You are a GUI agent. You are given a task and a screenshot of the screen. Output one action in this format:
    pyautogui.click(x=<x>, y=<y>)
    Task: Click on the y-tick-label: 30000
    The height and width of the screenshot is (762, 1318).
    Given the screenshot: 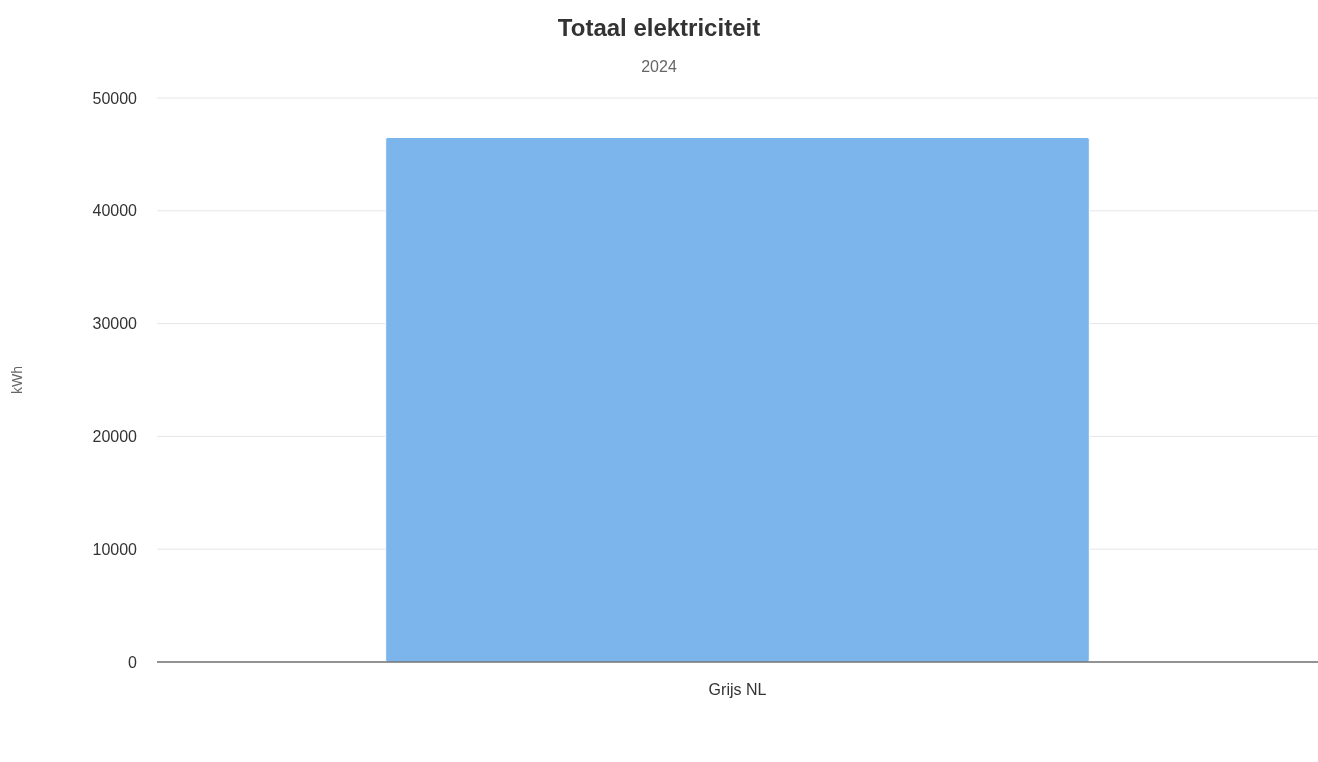 What is the action you would take?
    pyautogui.click(x=115, y=324)
    